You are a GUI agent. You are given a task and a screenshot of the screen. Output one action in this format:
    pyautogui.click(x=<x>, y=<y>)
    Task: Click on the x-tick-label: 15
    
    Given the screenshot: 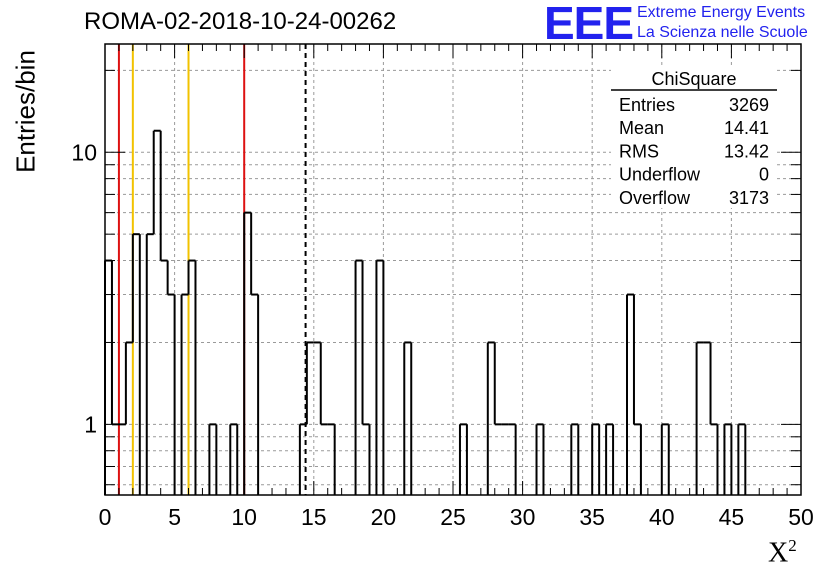 What is the action you would take?
    pyautogui.click(x=314, y=517)
    